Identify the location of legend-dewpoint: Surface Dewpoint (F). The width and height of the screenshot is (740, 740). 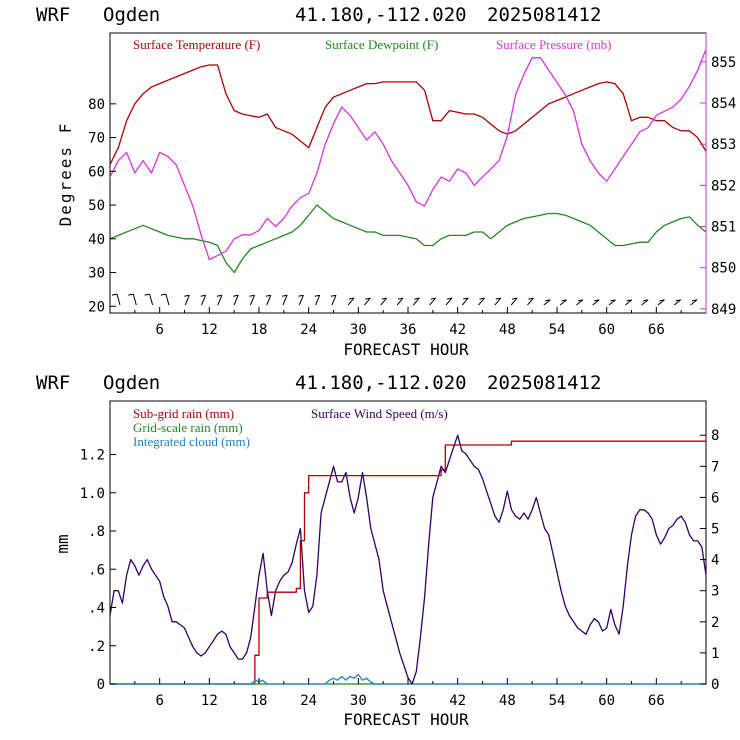
(381, 44).